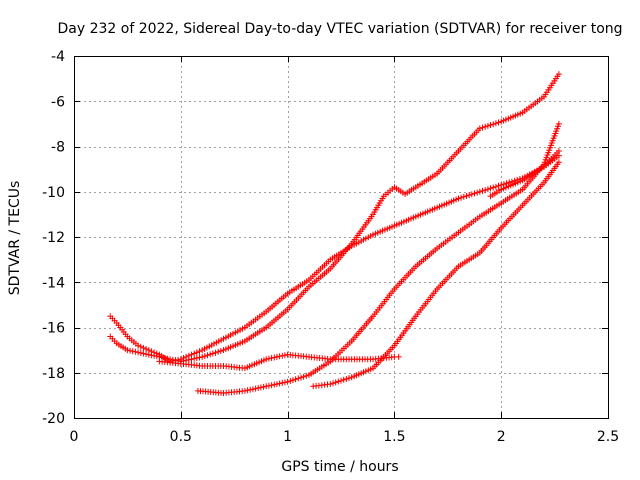  What do you see at coordinates (339, 467) in the screenshot?
I see `x-axis-label: GPS time / hours` at bounding box center [339, 467].